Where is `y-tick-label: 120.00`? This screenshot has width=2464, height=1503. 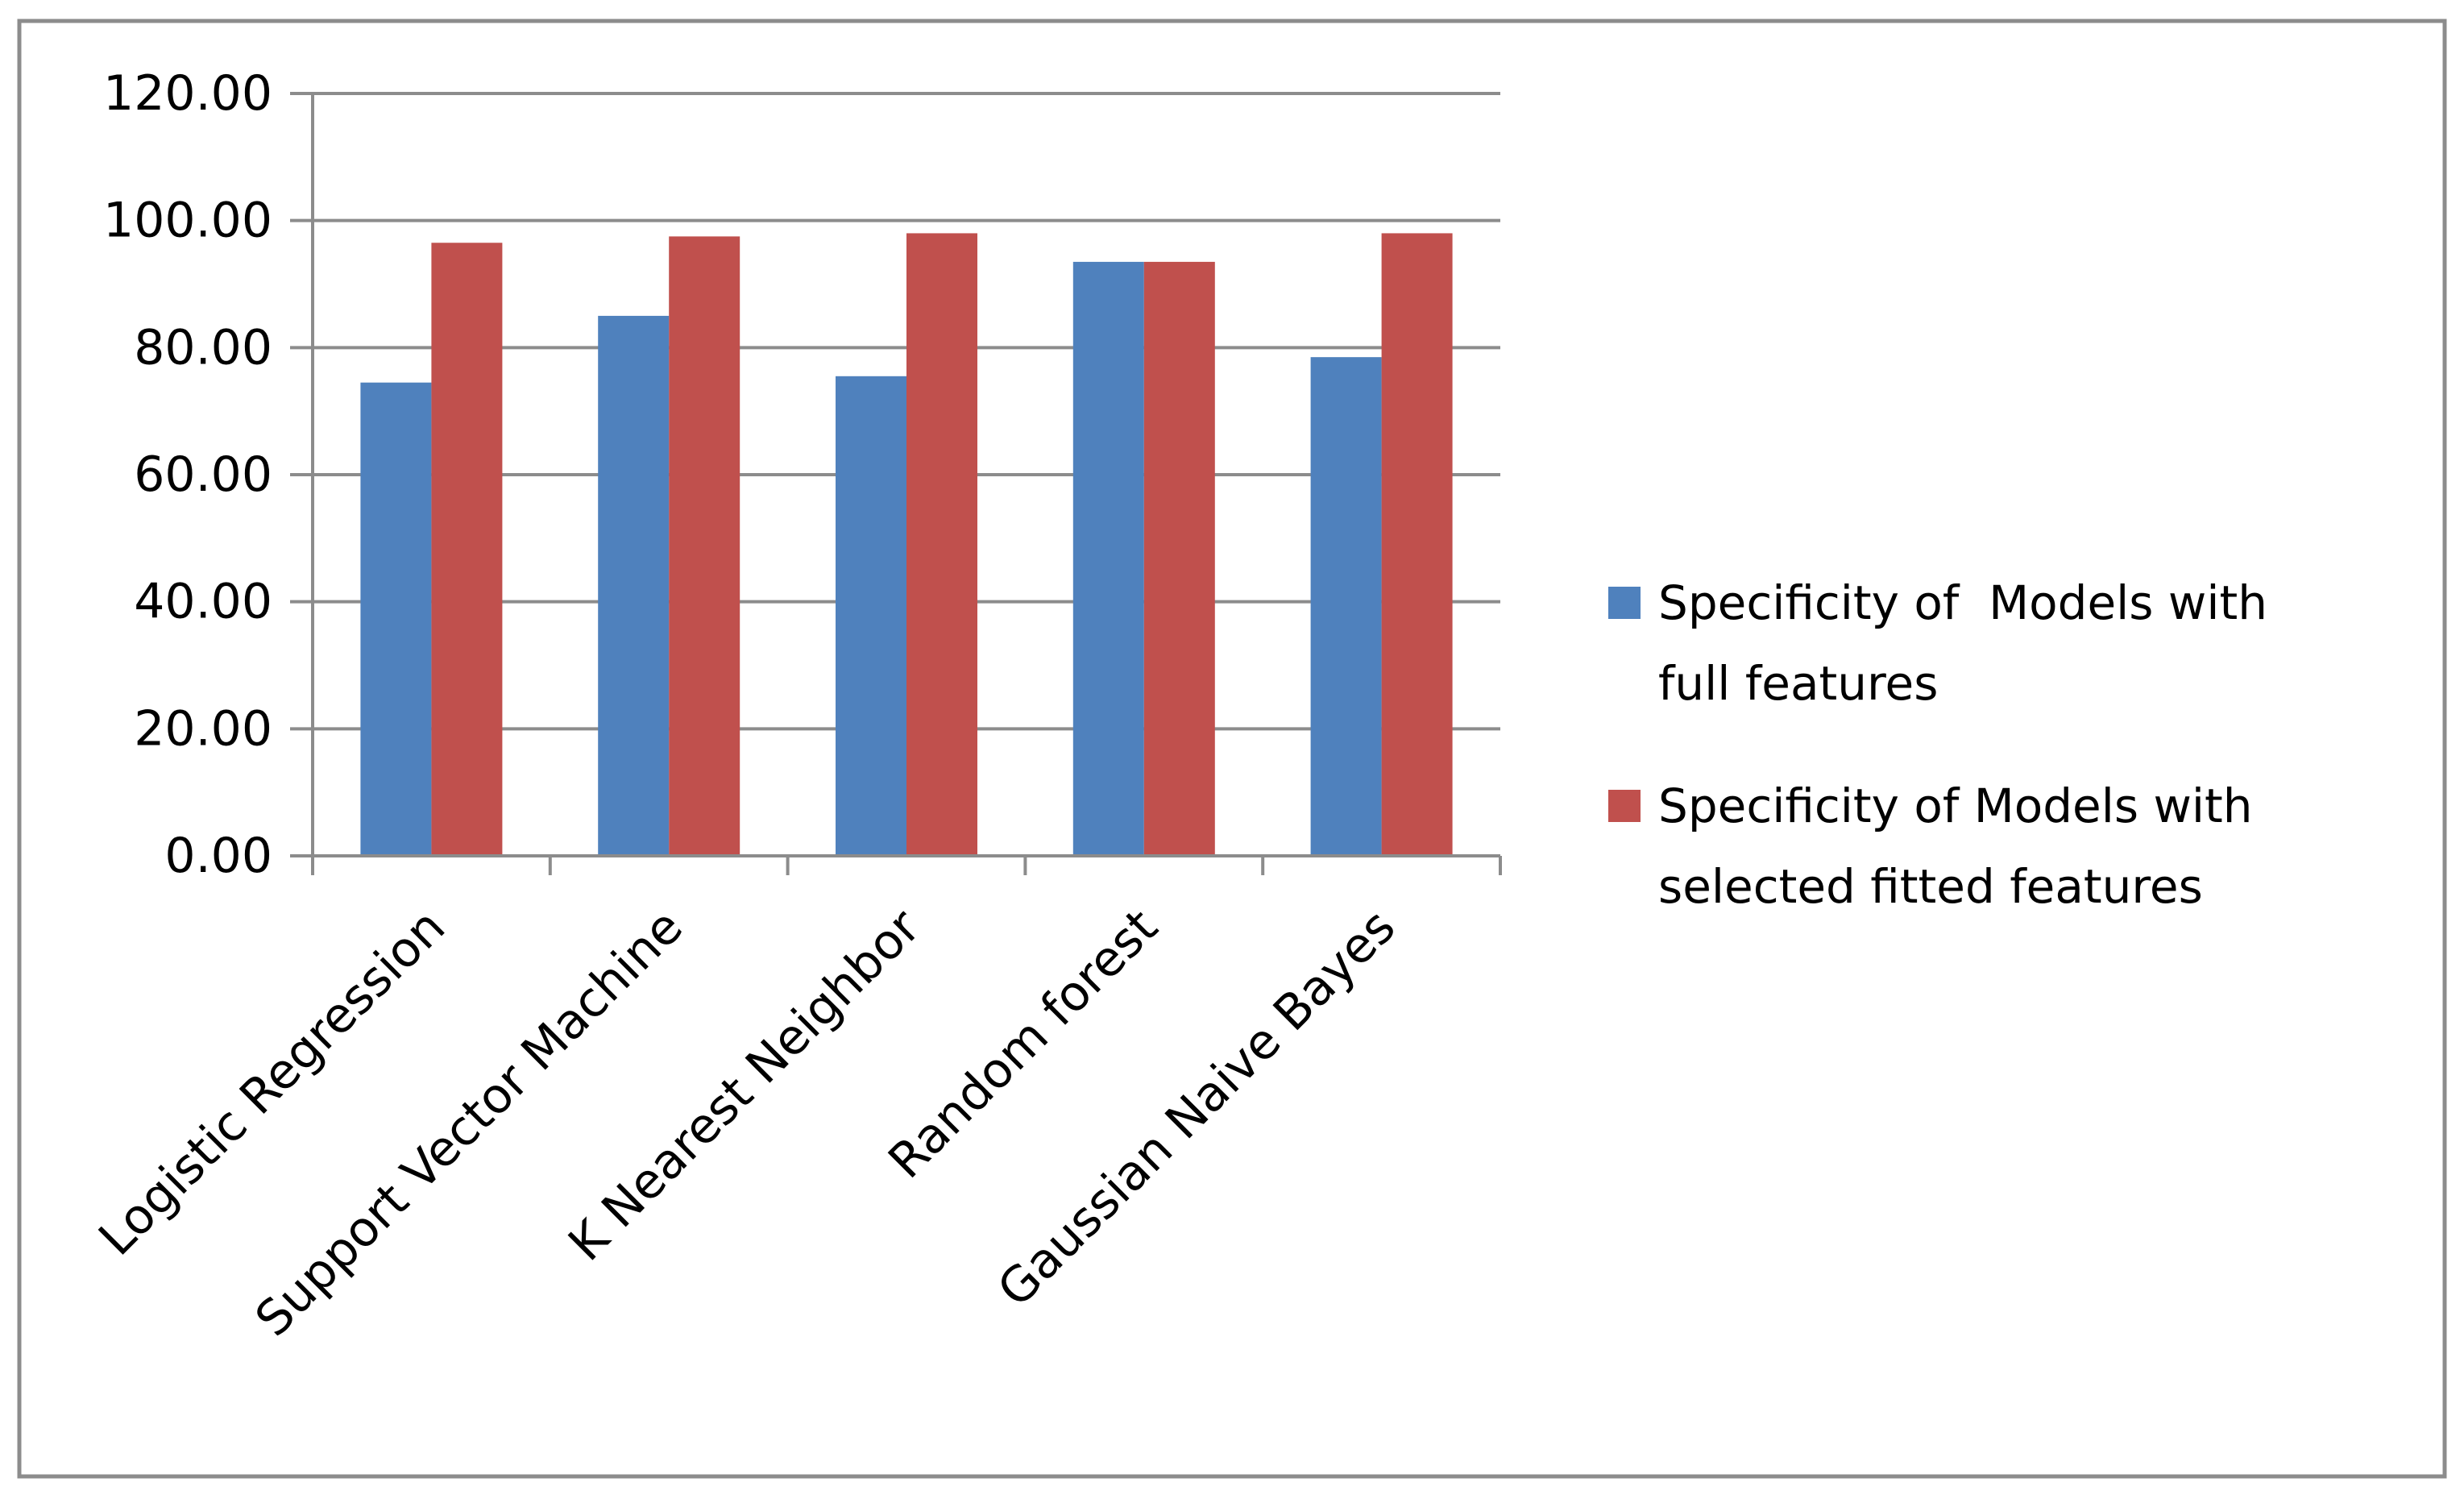
y-tick-label: 120.00 is located at coordinates (187, 93).